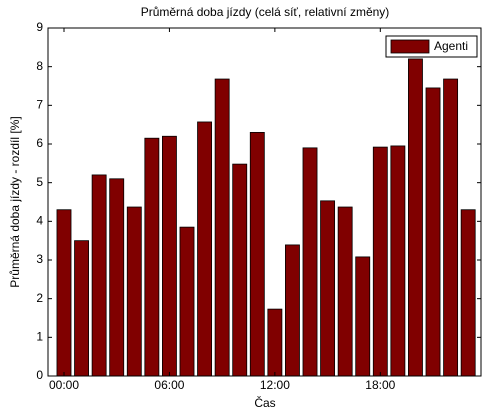 The image size is (482, 414). What do you see at coordinates (39, 221) in the screenshot?
I see `y-tick-label: 4` at bounding box center [39, 221].